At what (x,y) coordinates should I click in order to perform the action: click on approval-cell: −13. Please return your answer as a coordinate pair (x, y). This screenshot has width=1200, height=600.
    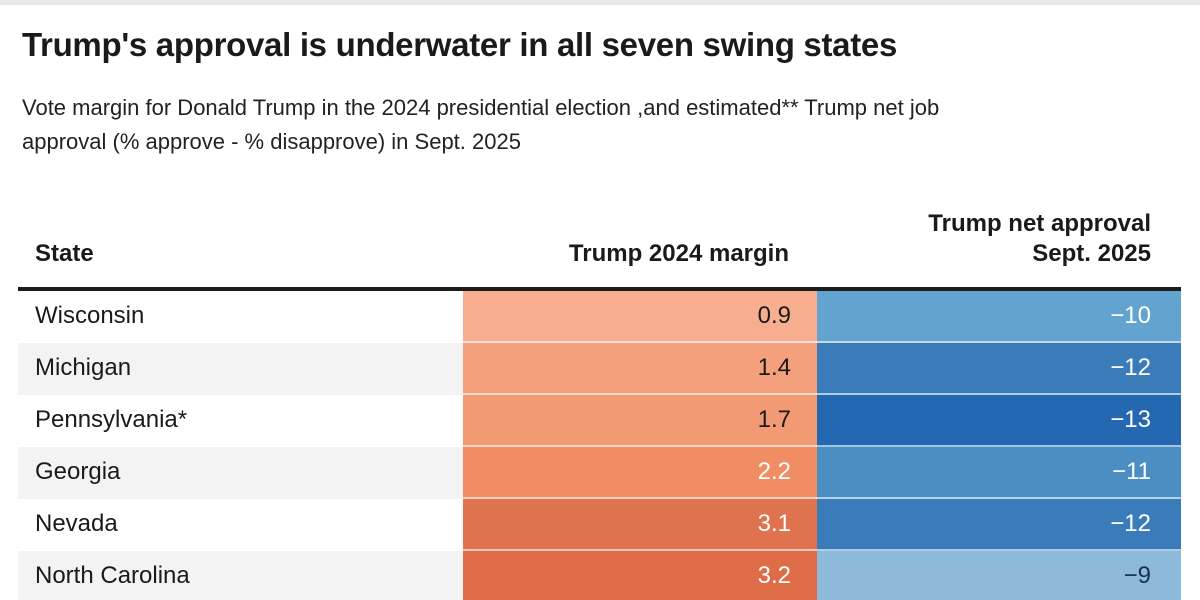
    Looking at the image, I should click on (999, 421).